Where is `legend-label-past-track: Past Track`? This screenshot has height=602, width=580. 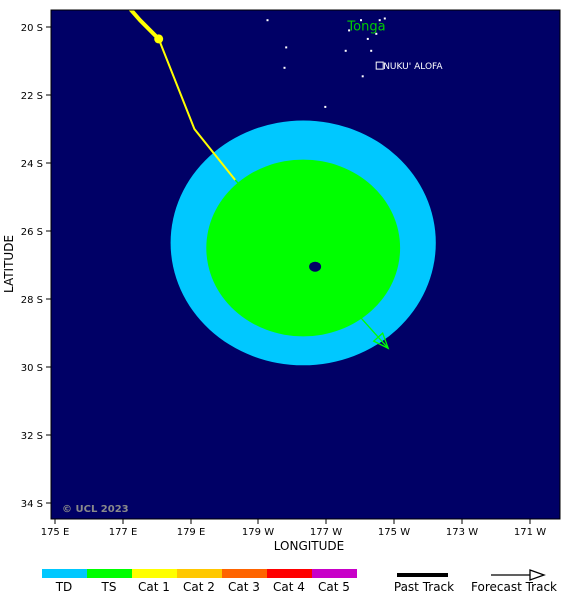 legend-label-past-track: Past Track is located at coordinates (424, 587).